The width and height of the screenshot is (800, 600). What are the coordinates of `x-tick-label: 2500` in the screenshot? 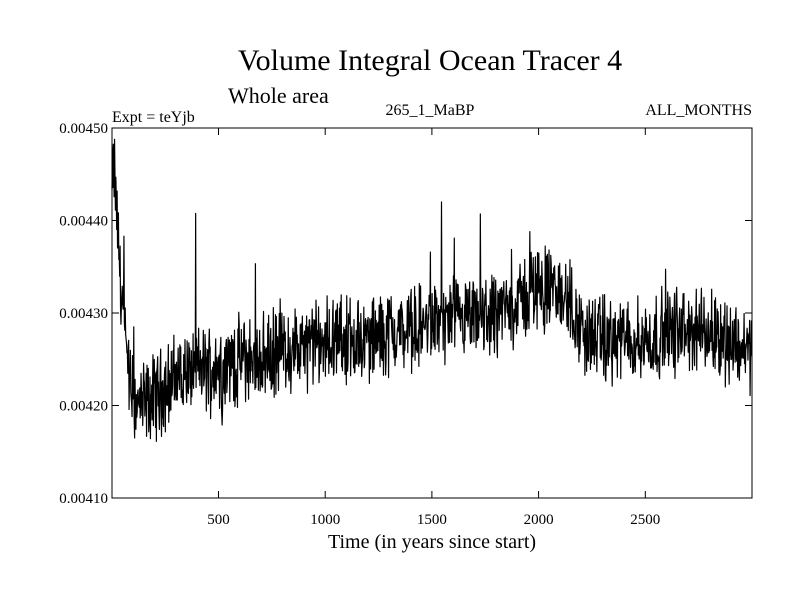 It's located at (645, 520).